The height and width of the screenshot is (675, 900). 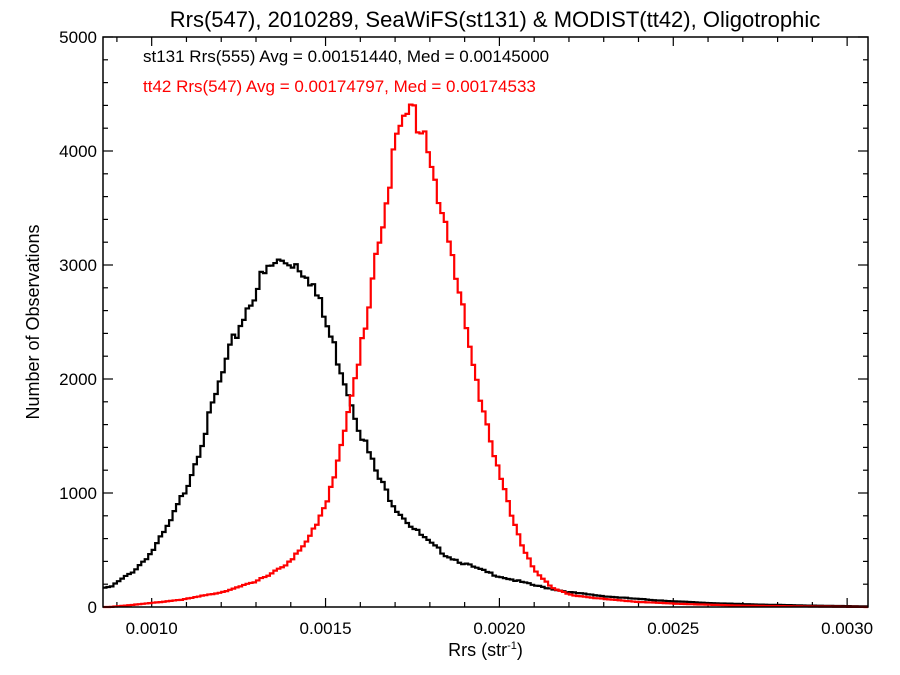 What do you see at coordinates (78, 379) in the screenshot?
I see `y-tick-label: 2000` at bounding box center [78, 379].